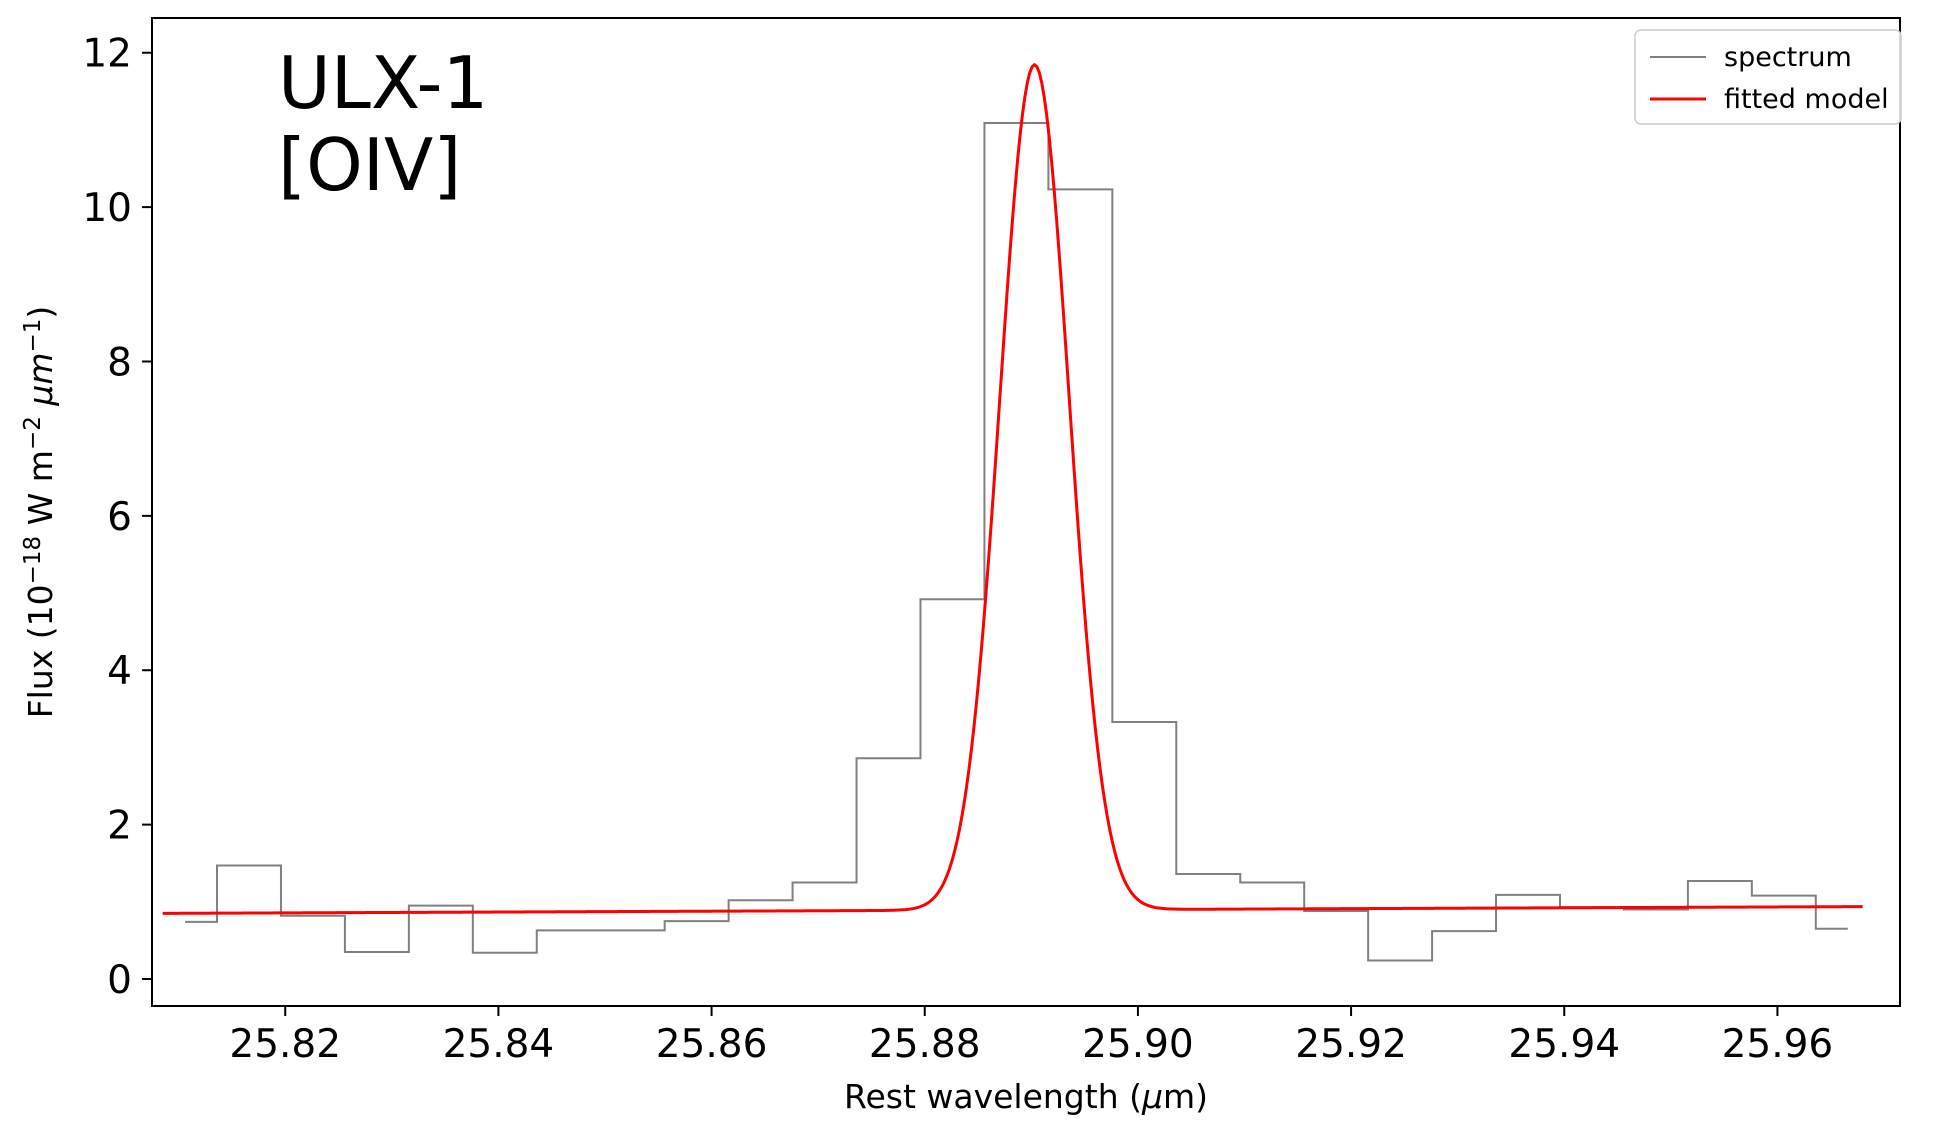 This screenshot has width=1934, height=1138. I want to click on x-tick-label: 25.84, so click(499, 1044).